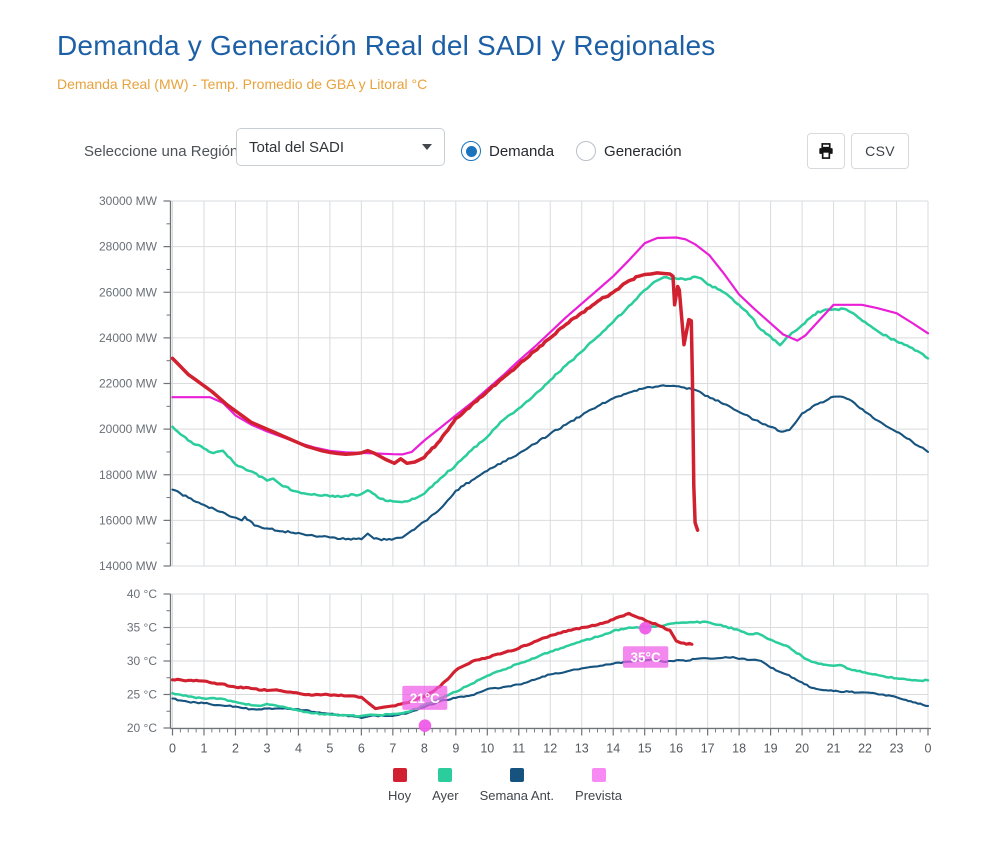  Describe the element at coordinates (142, 628) in the screenshot. I see `svg-text: 35 °C` at that location.